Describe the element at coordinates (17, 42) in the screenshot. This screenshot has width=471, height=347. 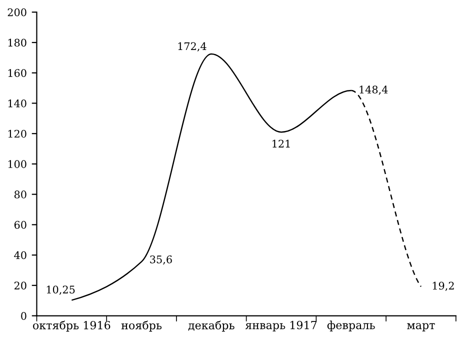
I see `y-tick-label: 180` at that location.